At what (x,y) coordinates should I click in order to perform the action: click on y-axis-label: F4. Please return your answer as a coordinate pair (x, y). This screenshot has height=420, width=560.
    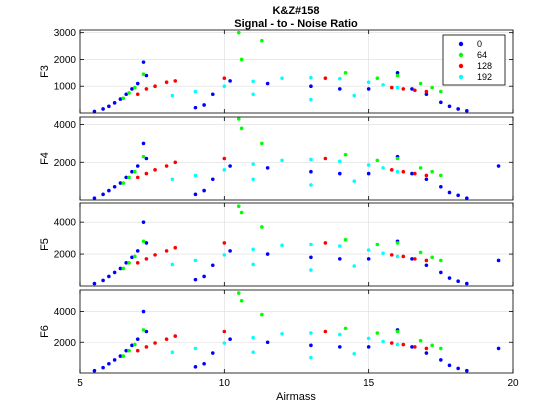
    Looking at the image, I should click on (45, 158).